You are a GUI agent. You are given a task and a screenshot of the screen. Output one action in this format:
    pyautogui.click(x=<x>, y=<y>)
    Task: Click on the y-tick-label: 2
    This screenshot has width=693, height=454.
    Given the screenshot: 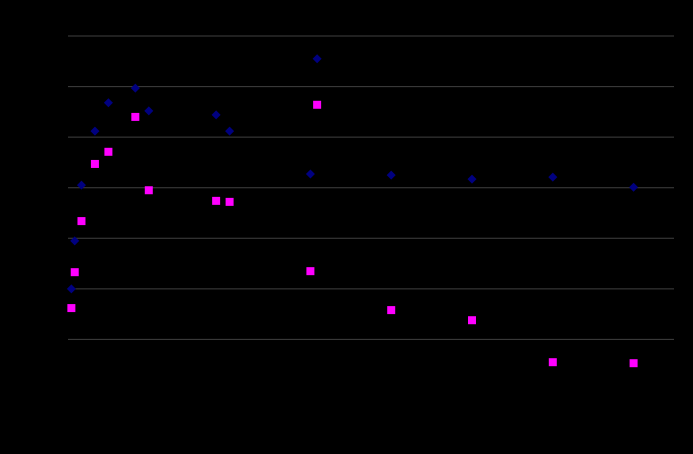 What is the action you would take?
    pyautogui.click(x=57, y=289)
    